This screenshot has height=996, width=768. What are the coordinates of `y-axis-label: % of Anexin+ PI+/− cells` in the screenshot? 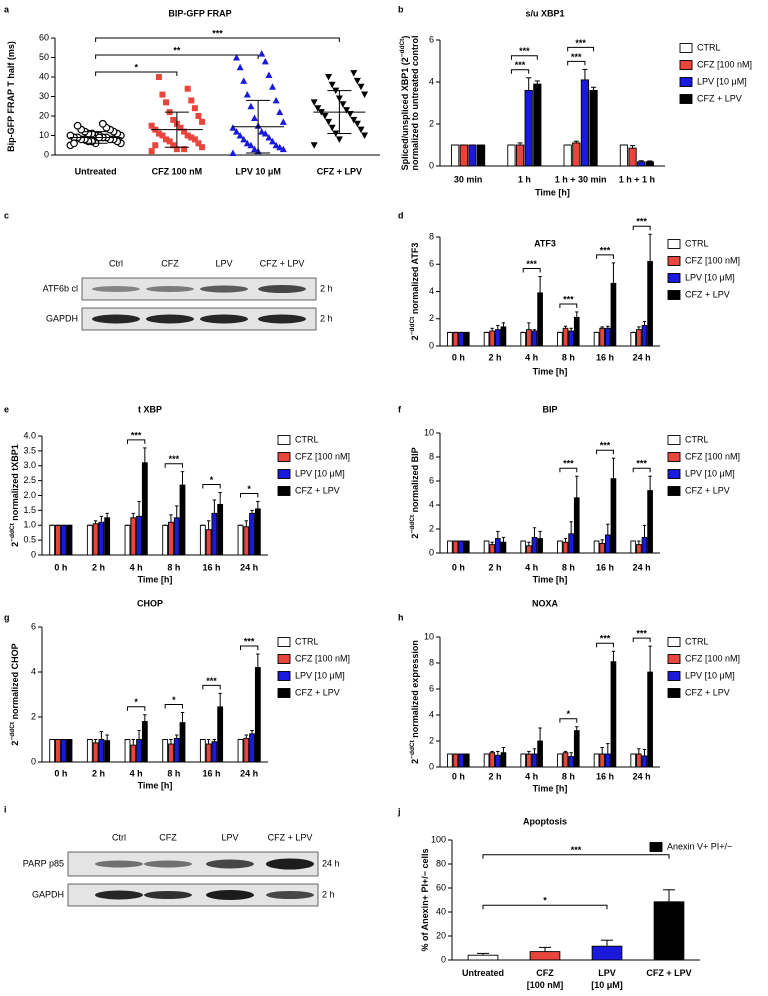 It's located at (425, 900).